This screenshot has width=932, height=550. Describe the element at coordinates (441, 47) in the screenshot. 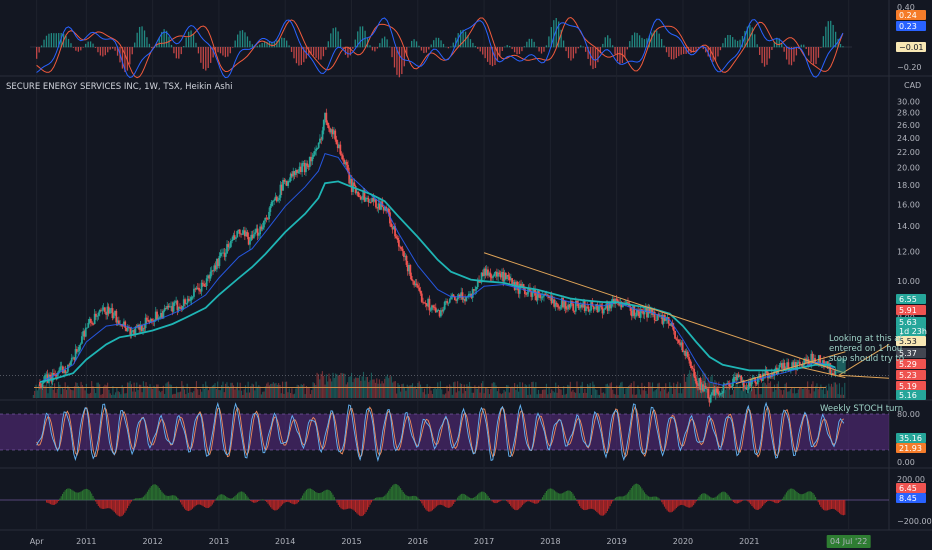

I see `top-oscillator-pane` at that location.